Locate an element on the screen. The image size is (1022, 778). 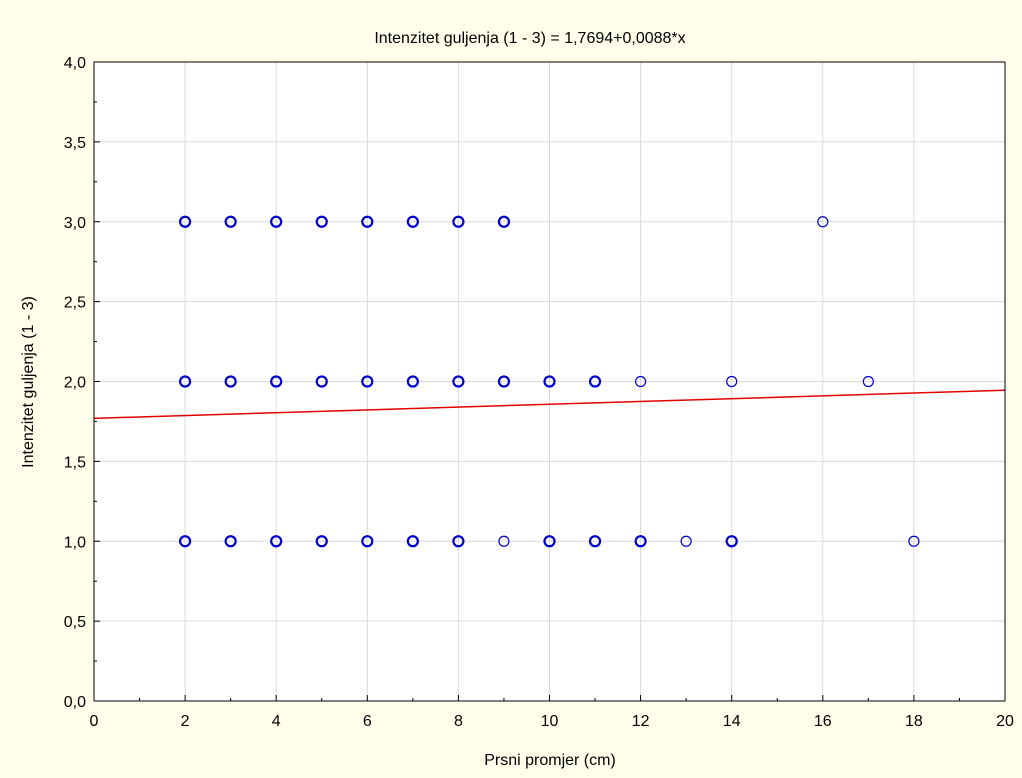
x-tick-label: 2 is located at coordinates (185, 721).